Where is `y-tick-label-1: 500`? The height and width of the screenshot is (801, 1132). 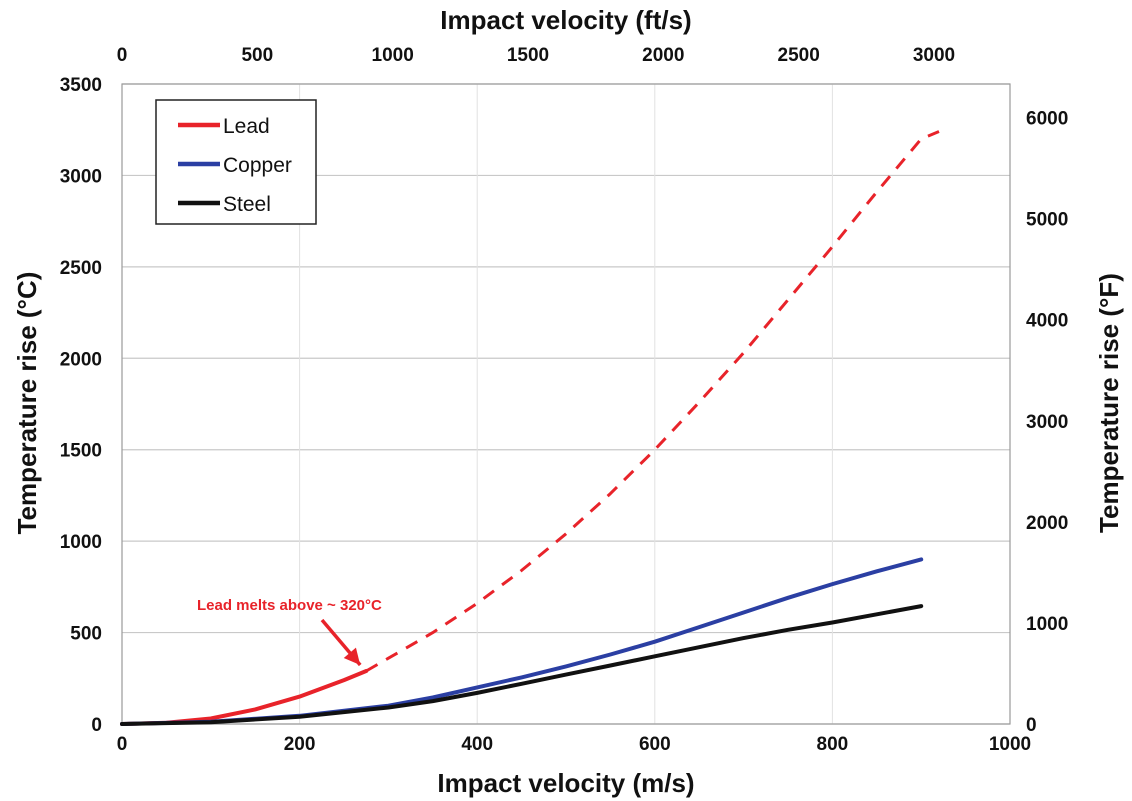
y-tick-label-1: 500 is located at coordinates (86, 634).